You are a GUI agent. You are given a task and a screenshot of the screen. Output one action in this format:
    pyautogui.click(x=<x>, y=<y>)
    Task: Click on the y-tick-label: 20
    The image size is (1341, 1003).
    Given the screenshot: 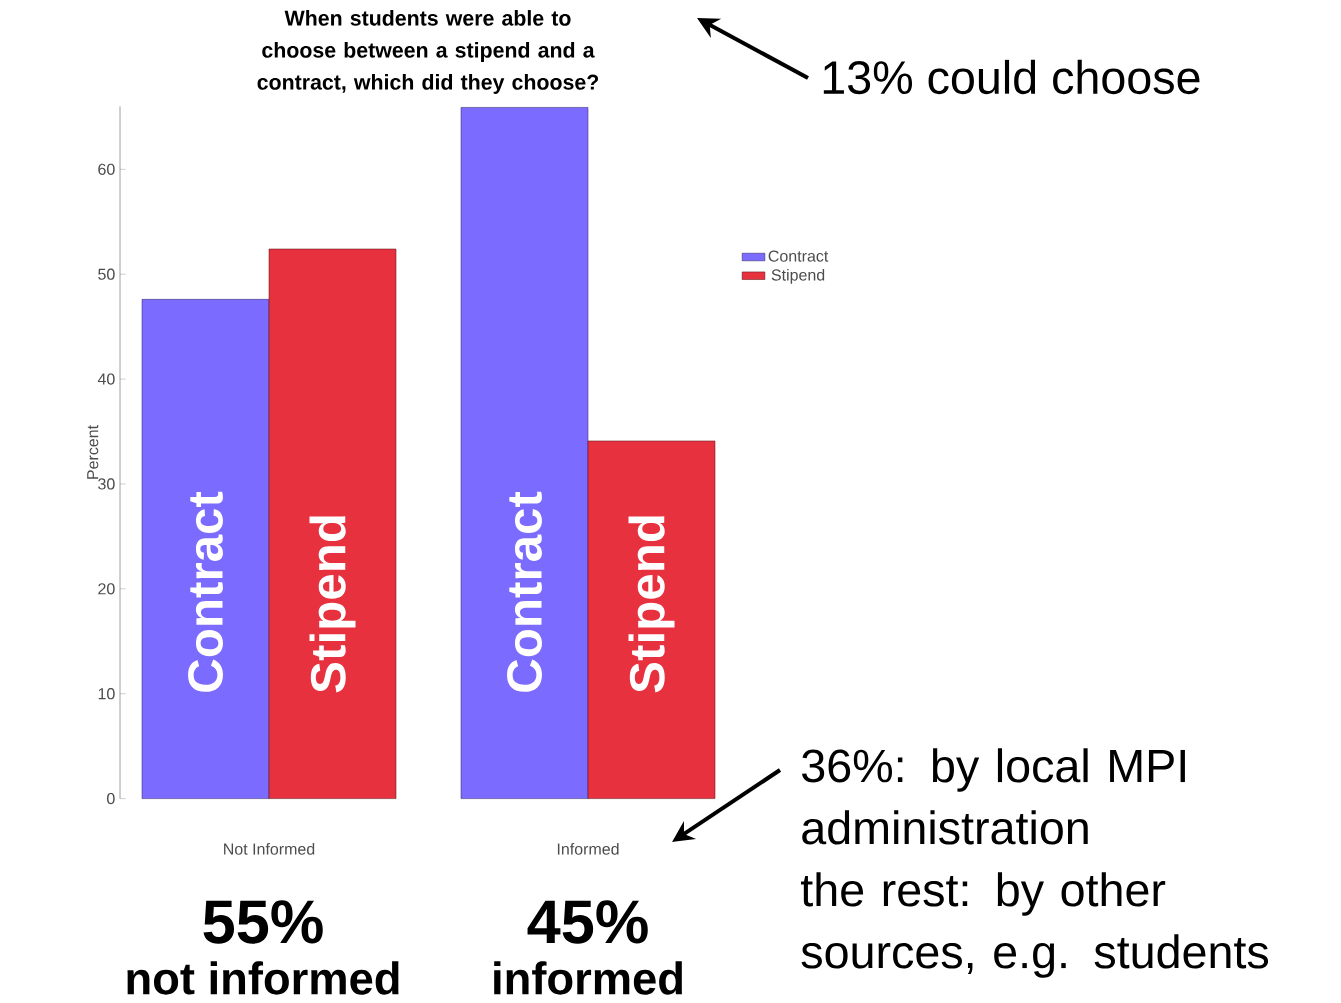 What is the action you would take?
    pyautogui.click(x=106, y=589)
    